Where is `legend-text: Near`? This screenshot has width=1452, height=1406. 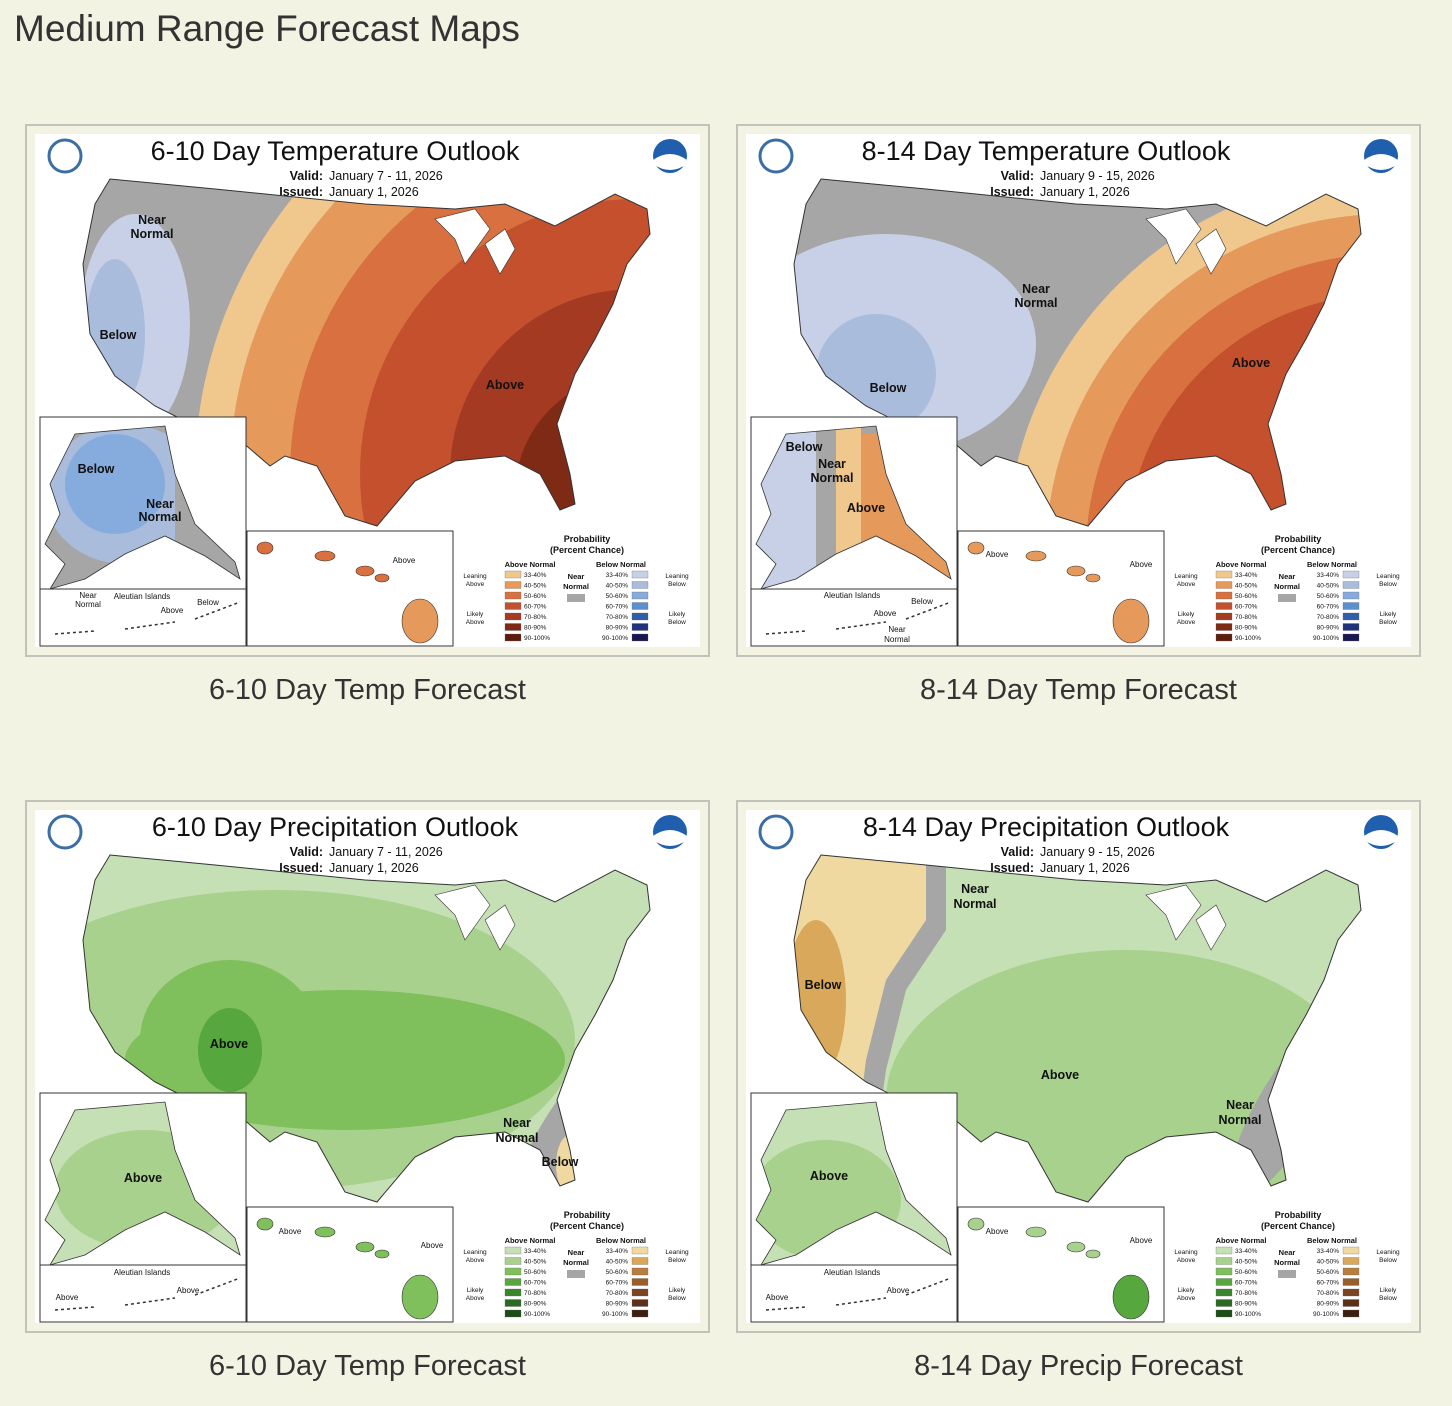 legend-text: Near is located at coordinates (1287, 1252).